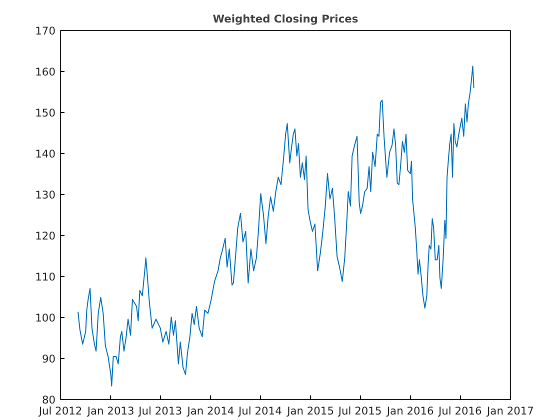 This screenshot has height=420, width=560. What do you see at coordinates (45, 277) in the screenshot?
I see `y-tick-label: 110` at bounding box center [45, 277].